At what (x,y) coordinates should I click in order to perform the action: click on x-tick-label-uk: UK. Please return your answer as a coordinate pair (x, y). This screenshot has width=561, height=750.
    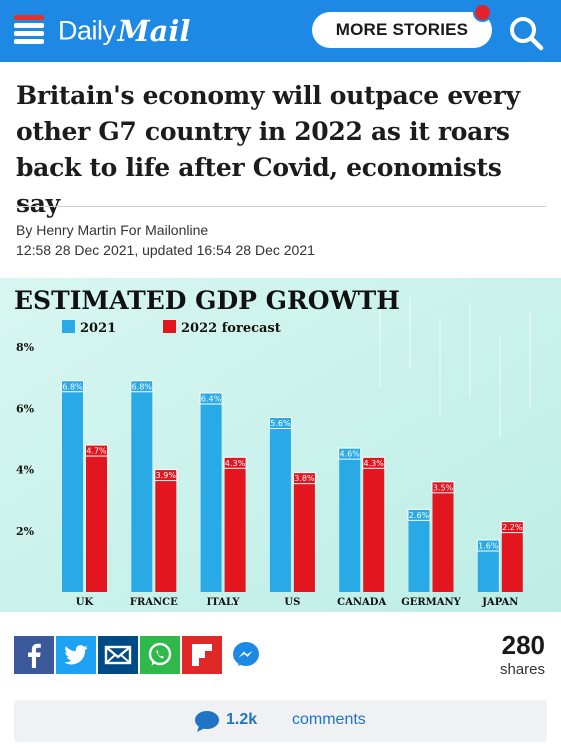
    Looking at the image, I should click on (85, 602).